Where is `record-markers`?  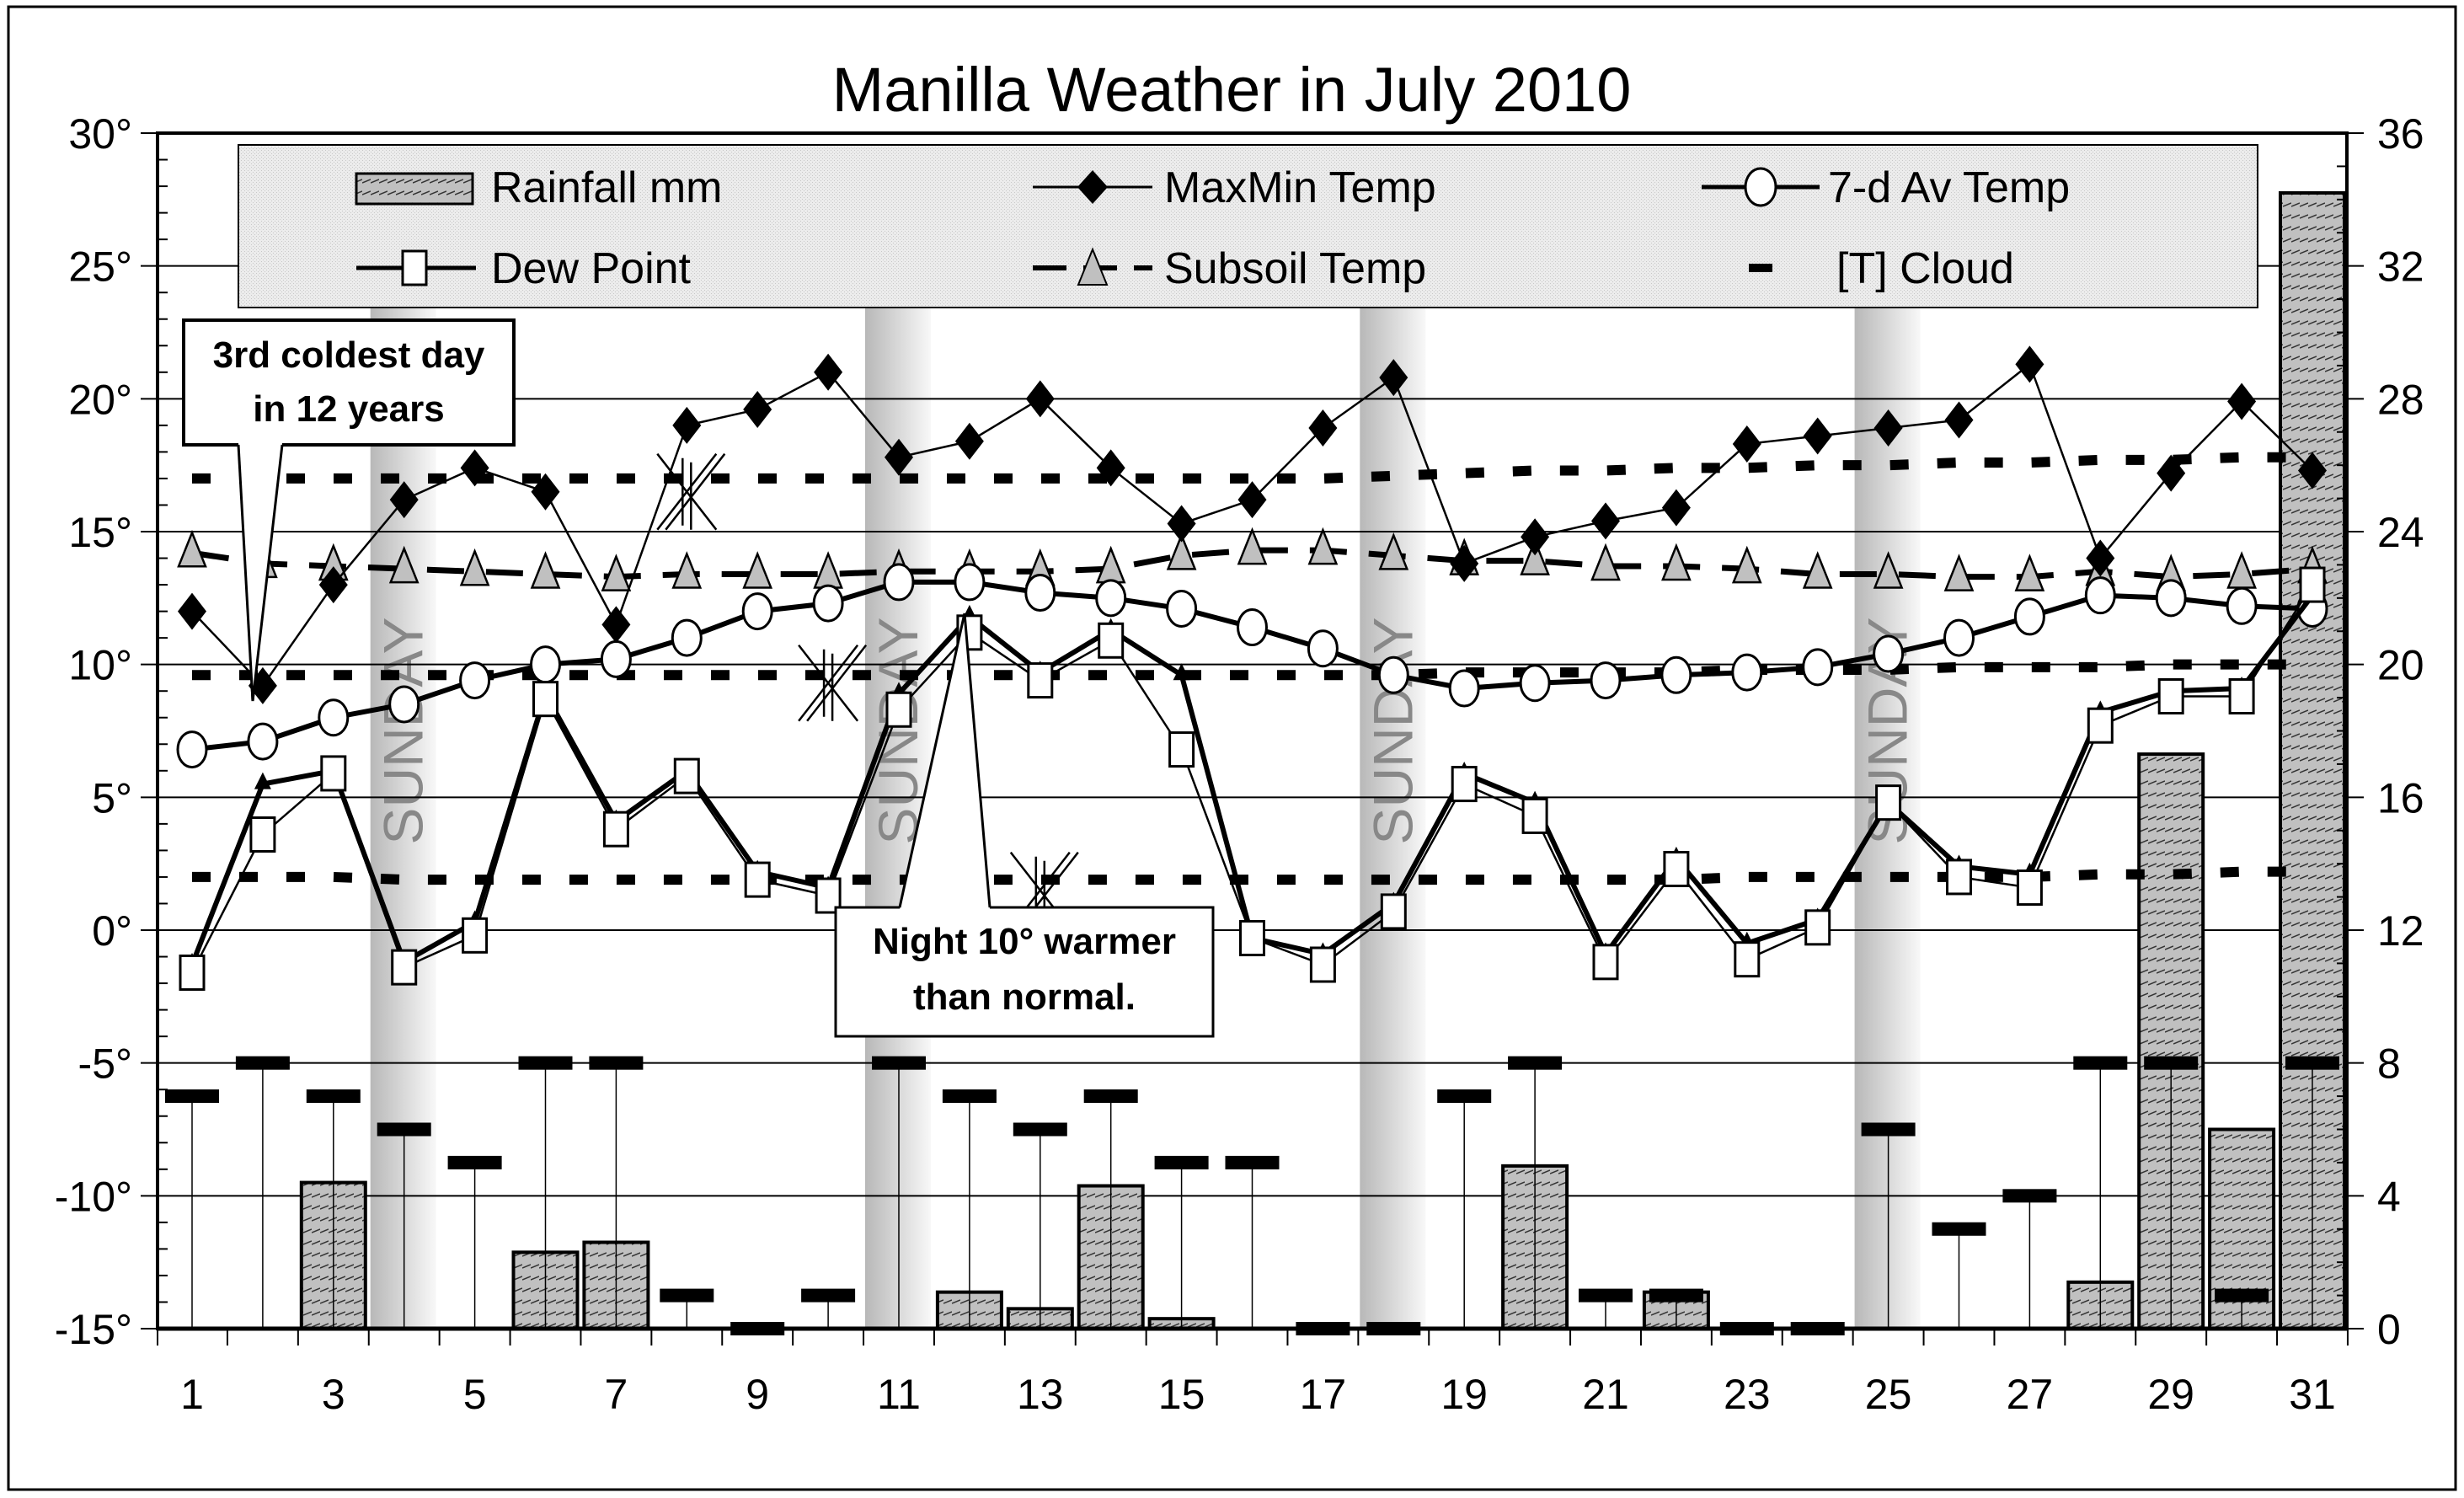
record-markers is located at coordinates (867, 690).